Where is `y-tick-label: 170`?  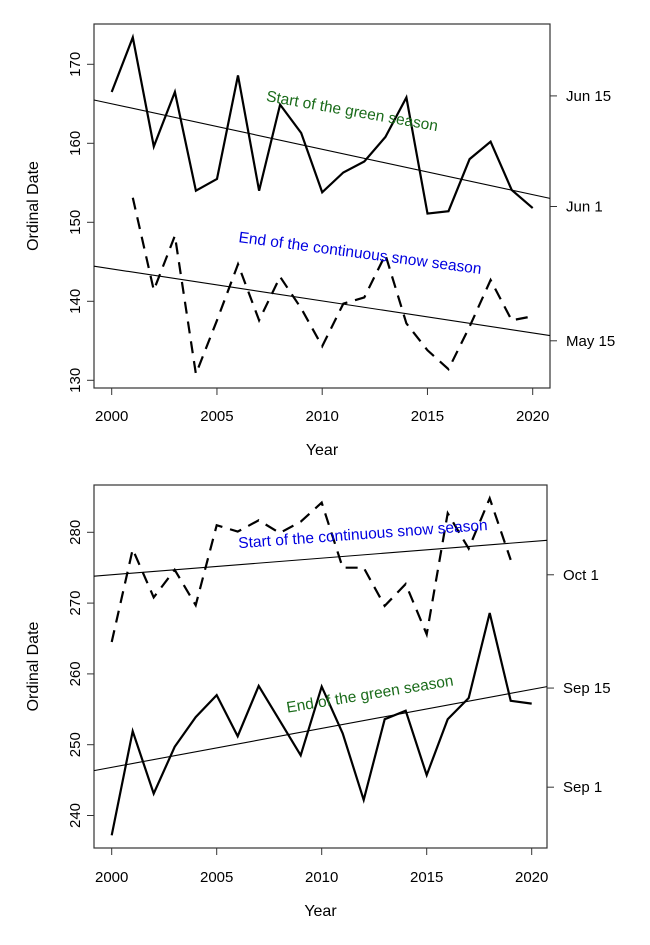 y-tick-label: 170 is located at coordinates (75, 64).